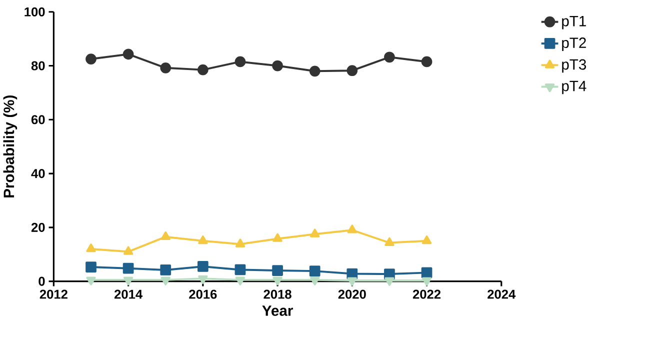 This screenshot has height=353, width=646. Describe the element at coordinates (10, 147) in the screenshot. I see `y-axis-title: Probability (%)` at that location.